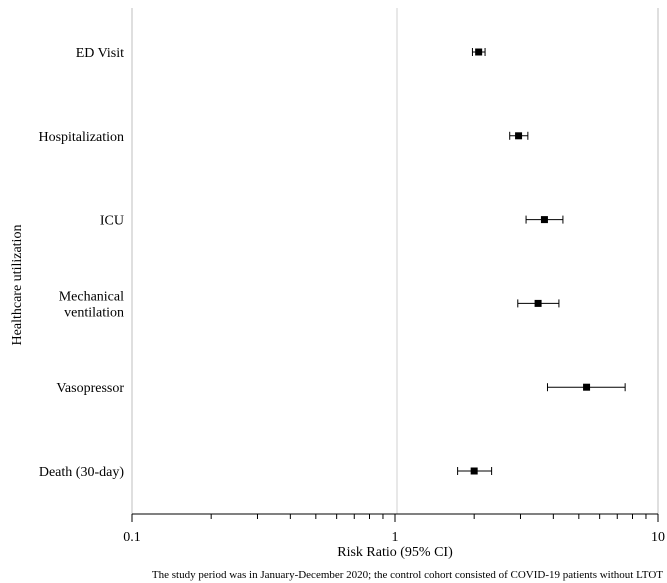 The width and height of the screenshot is (667, 583). I want to click on forest-row: Vasopressor, so click(341, 388).